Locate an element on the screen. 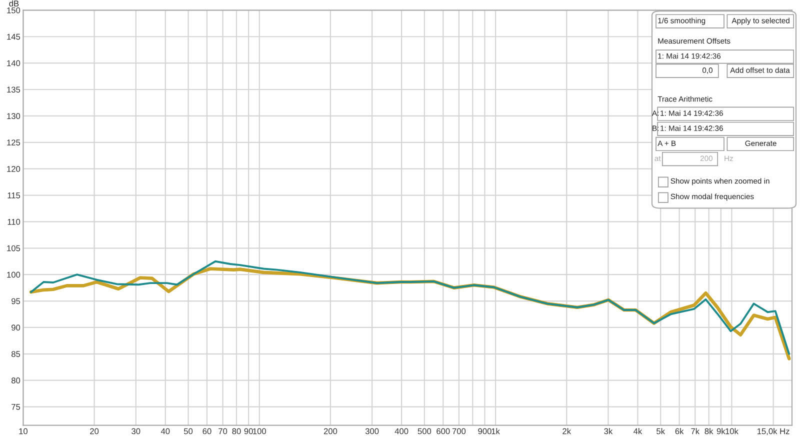 The image size is (800, 443). x-tick-label: 1k is located at coordinates (496, 431).